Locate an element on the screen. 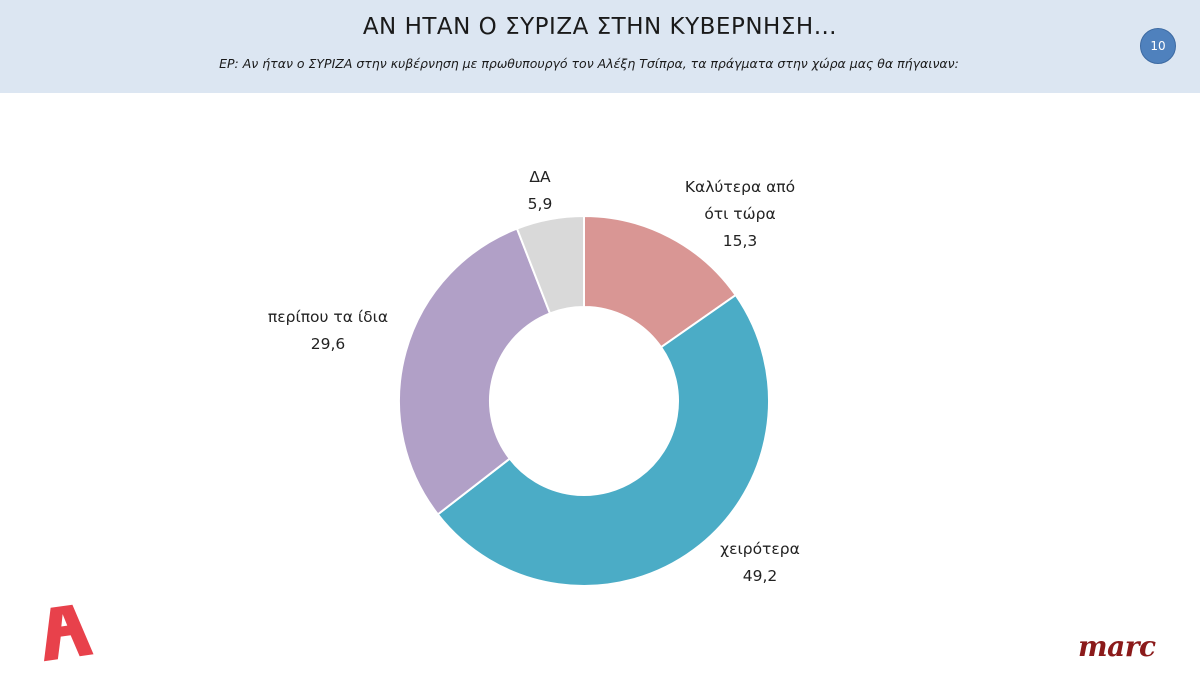  slice-category-label-1: χειρότερα is located at coordinates (760, 549).